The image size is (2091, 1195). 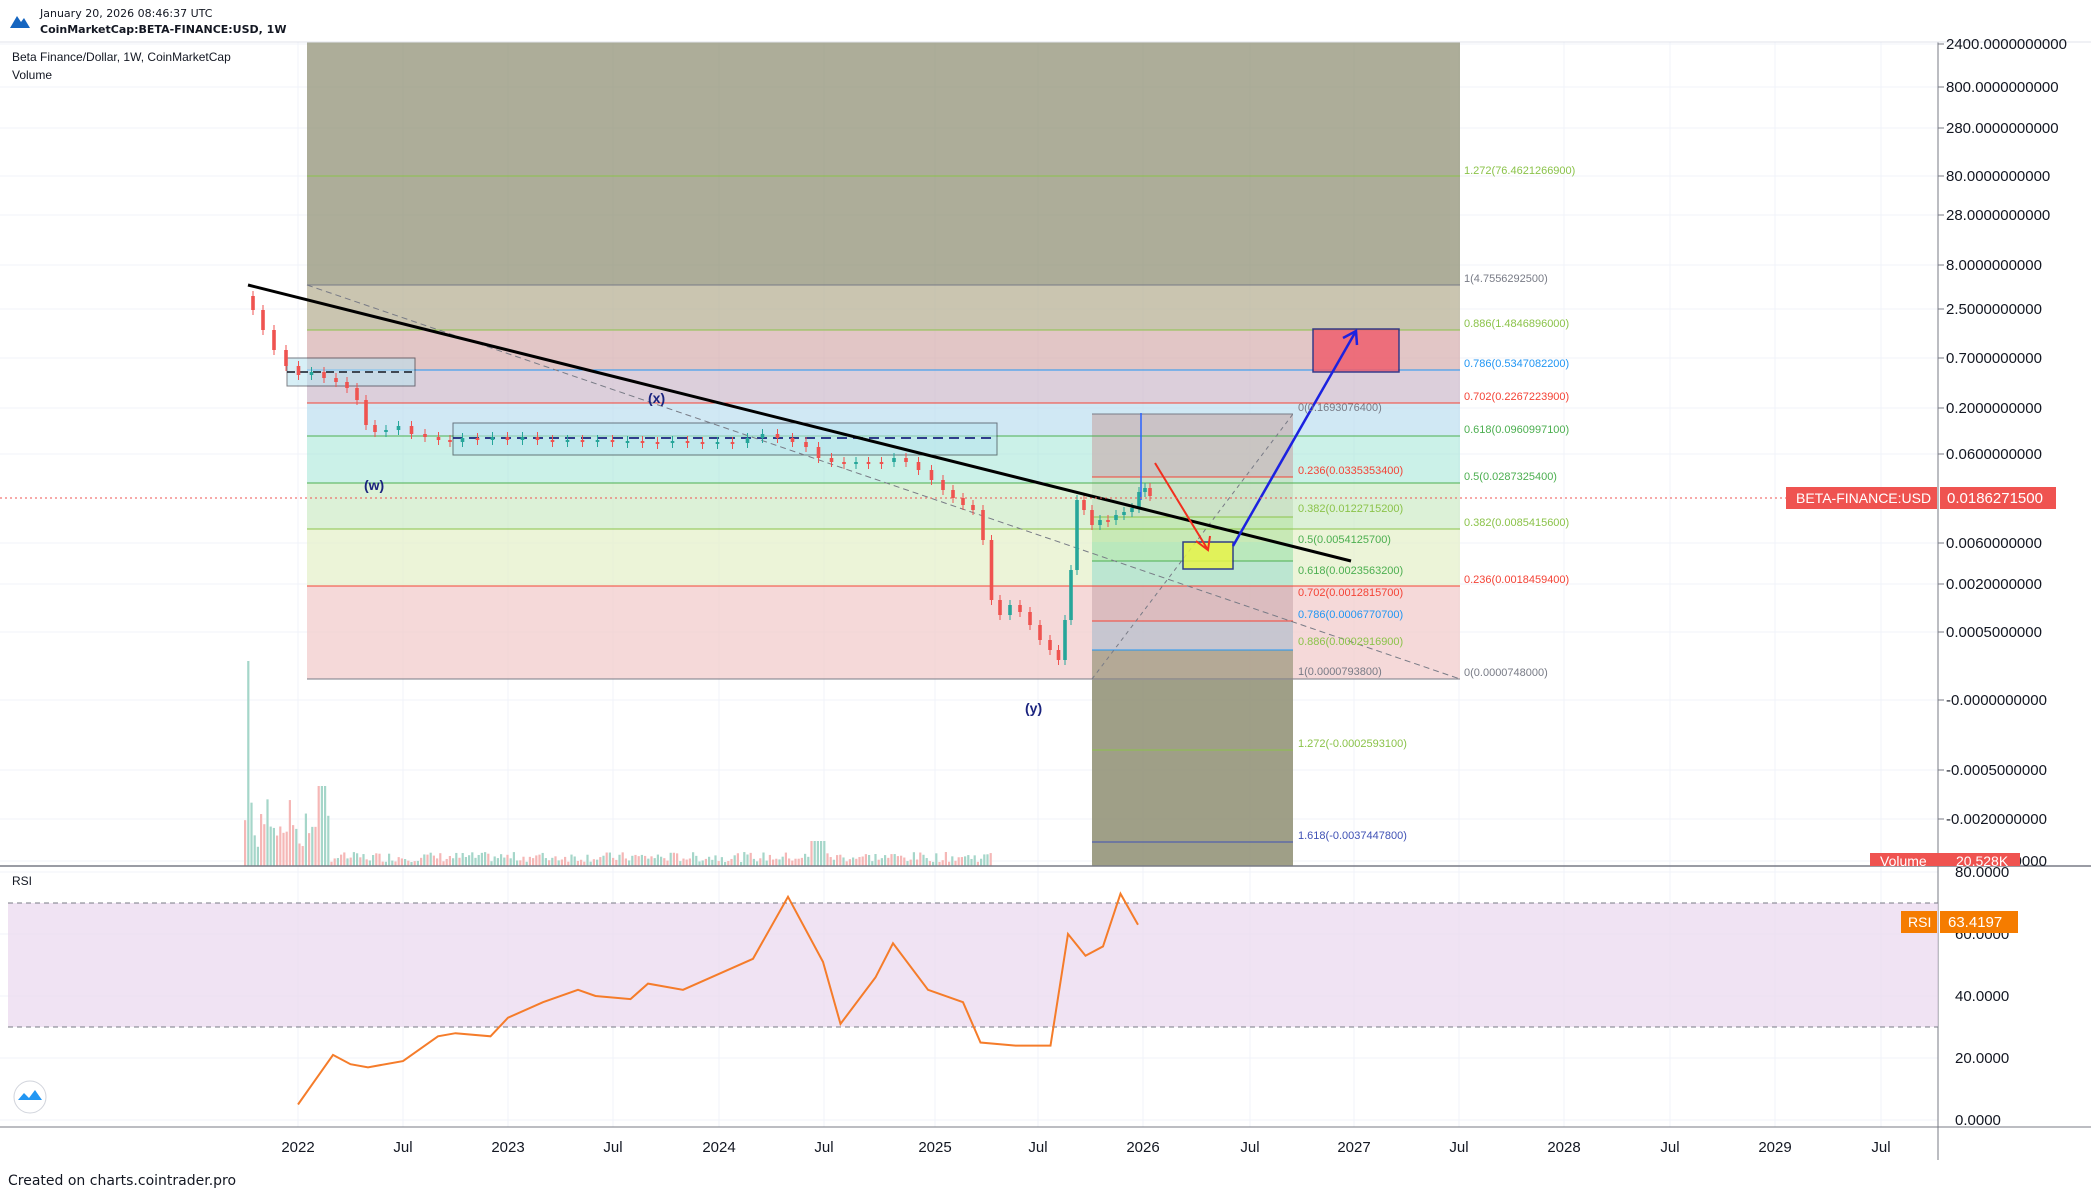 What do you see at coordinates (1994, 358) in the screenshot?
I see `price-axis-tick: 0.7000000000` at bounding box center [1994, 358].